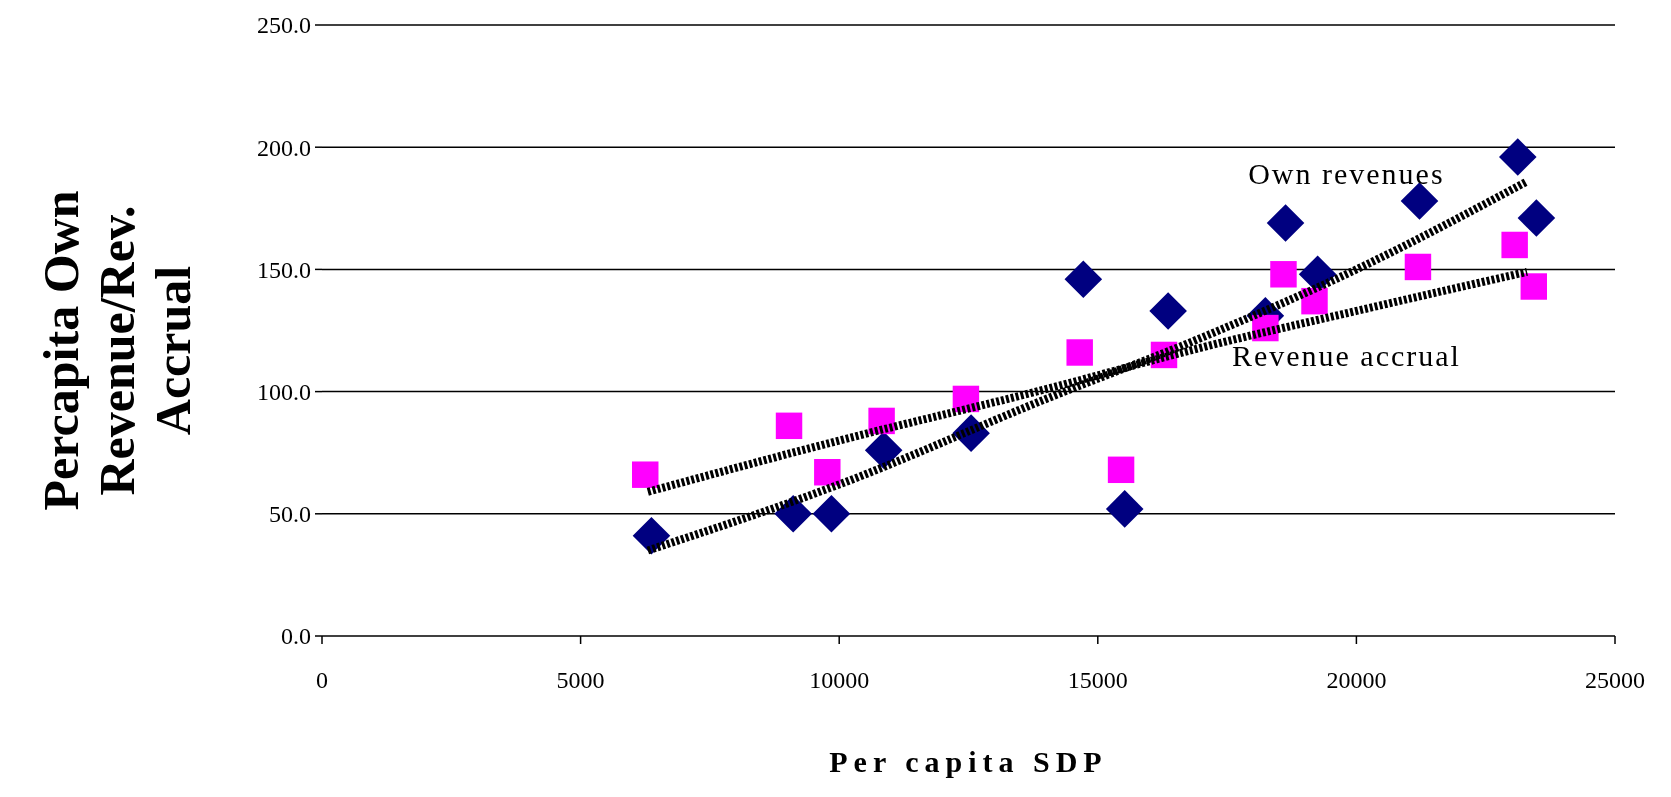  Describe the element at coordinates (284, 147) in the screenshot. I see `y-tick-label: 200.0` at that location.